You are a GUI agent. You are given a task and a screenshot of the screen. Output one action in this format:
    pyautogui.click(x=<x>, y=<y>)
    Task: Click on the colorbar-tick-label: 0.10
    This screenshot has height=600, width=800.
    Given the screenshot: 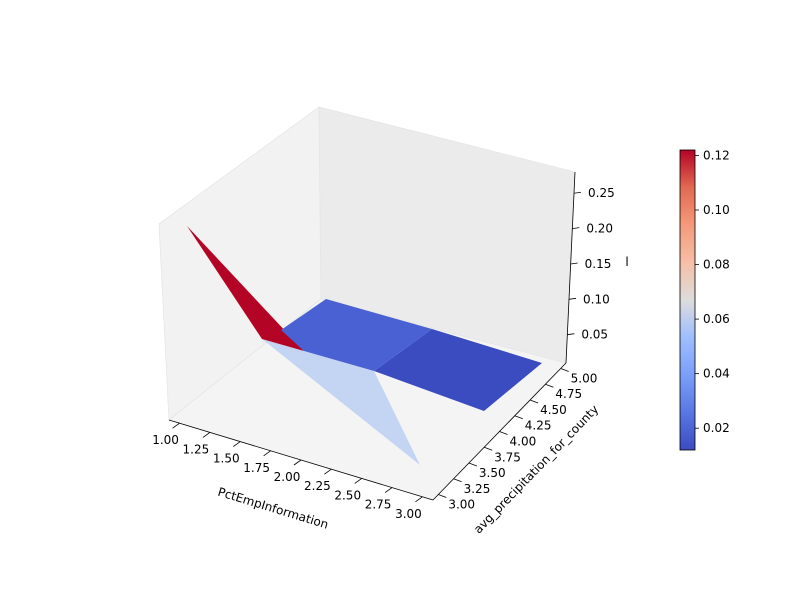 What is the action you would take?
    pyautogui.click(x=716, y=210)
    